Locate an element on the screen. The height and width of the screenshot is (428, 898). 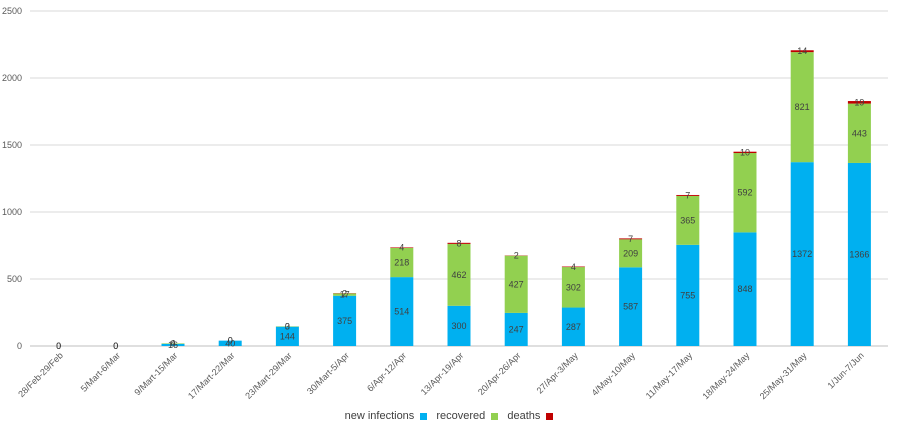
data-label: 209 is located at coordinates (630, 253).